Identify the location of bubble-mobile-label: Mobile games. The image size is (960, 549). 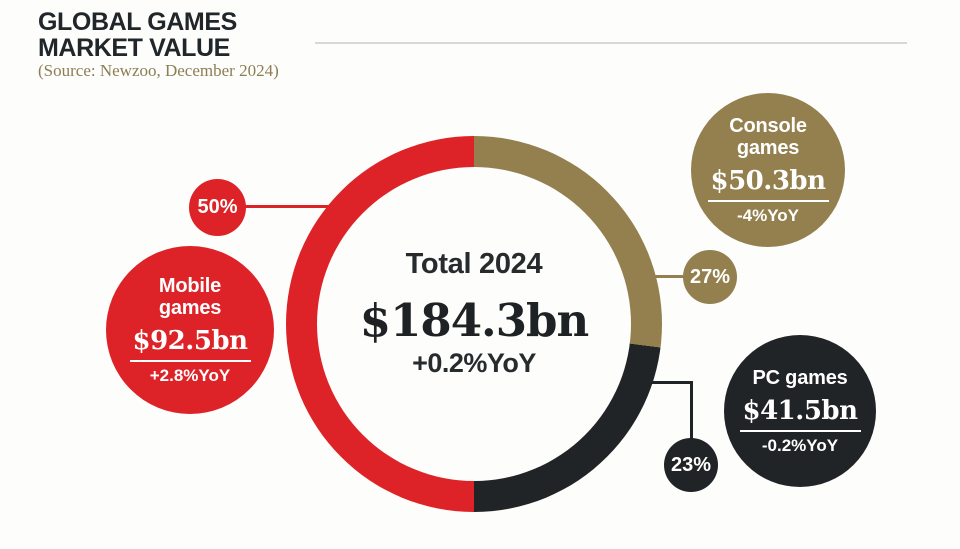
(190, 296).